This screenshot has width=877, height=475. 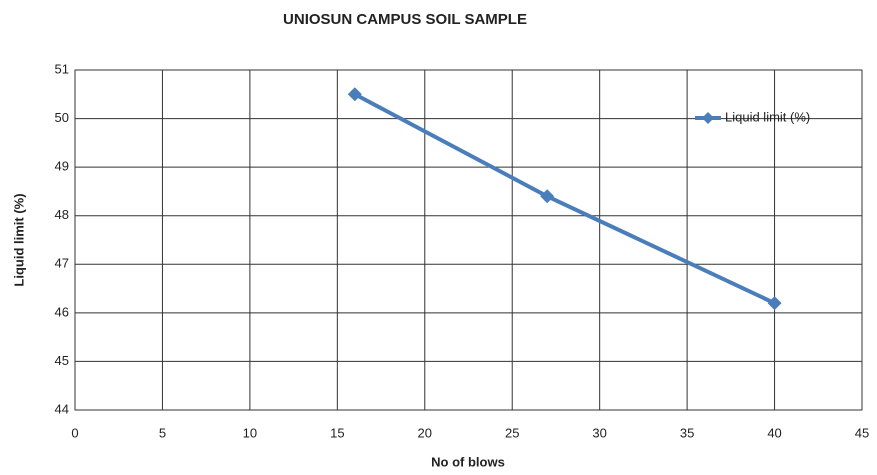 I want to click on y-tick-label: 50, so click(x=62, y=117).